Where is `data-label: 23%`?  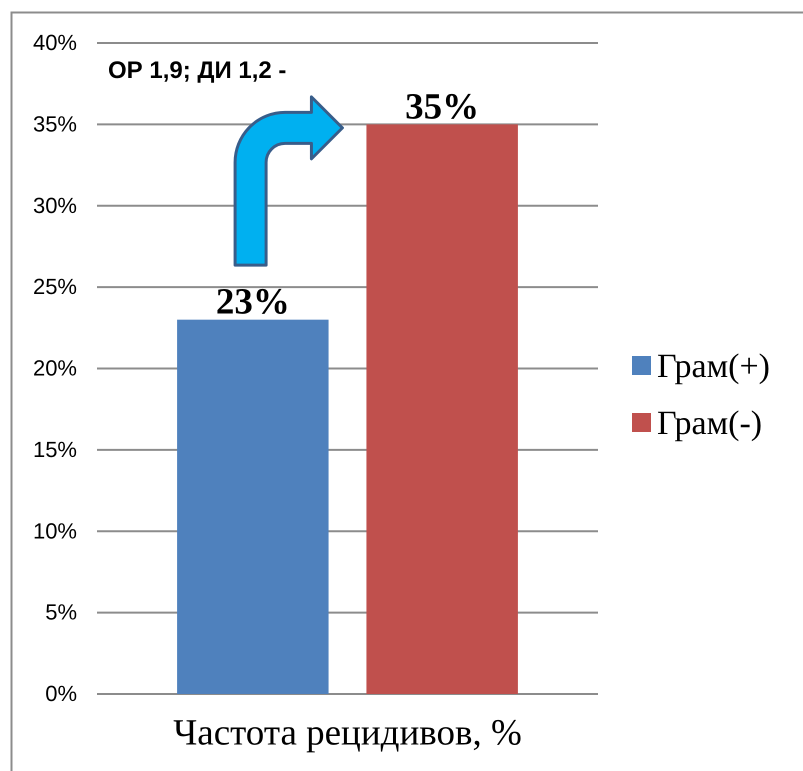
data-label: 23% is located at coordinates (253, 302).